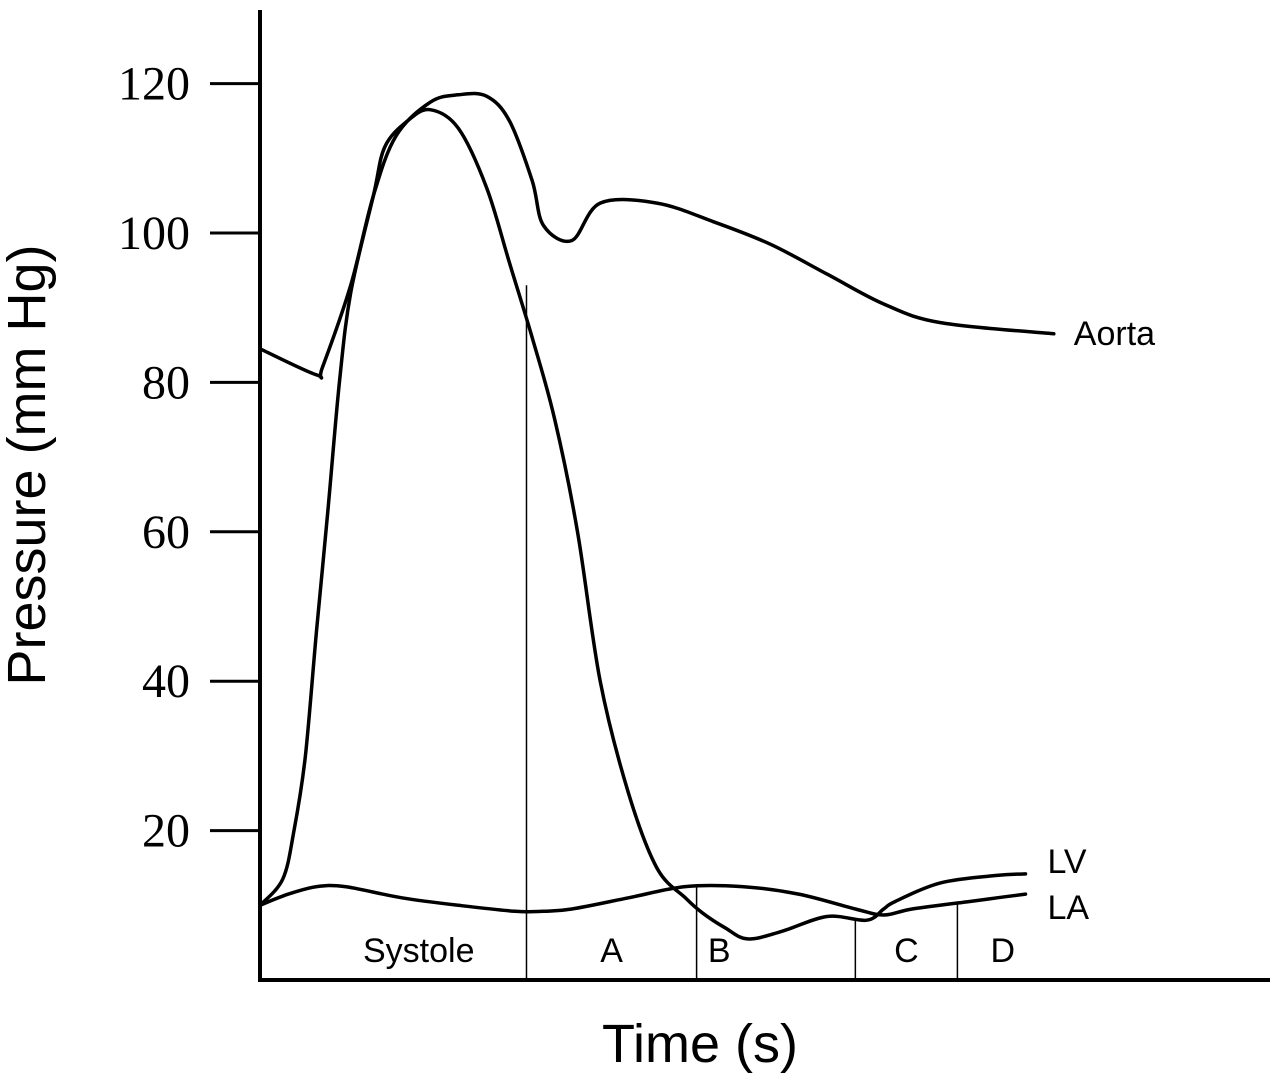  Describe the element at coordinates (906, 951) in the screenshot. I see `phase-label-c: C` at that location.